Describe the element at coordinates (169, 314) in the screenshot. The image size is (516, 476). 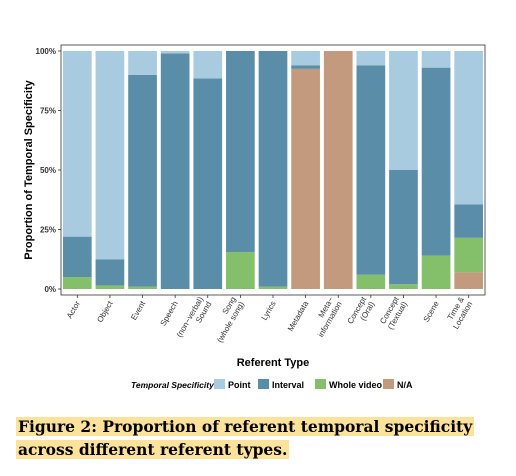
I see `x-tick-label-speech: Speech` at that location.